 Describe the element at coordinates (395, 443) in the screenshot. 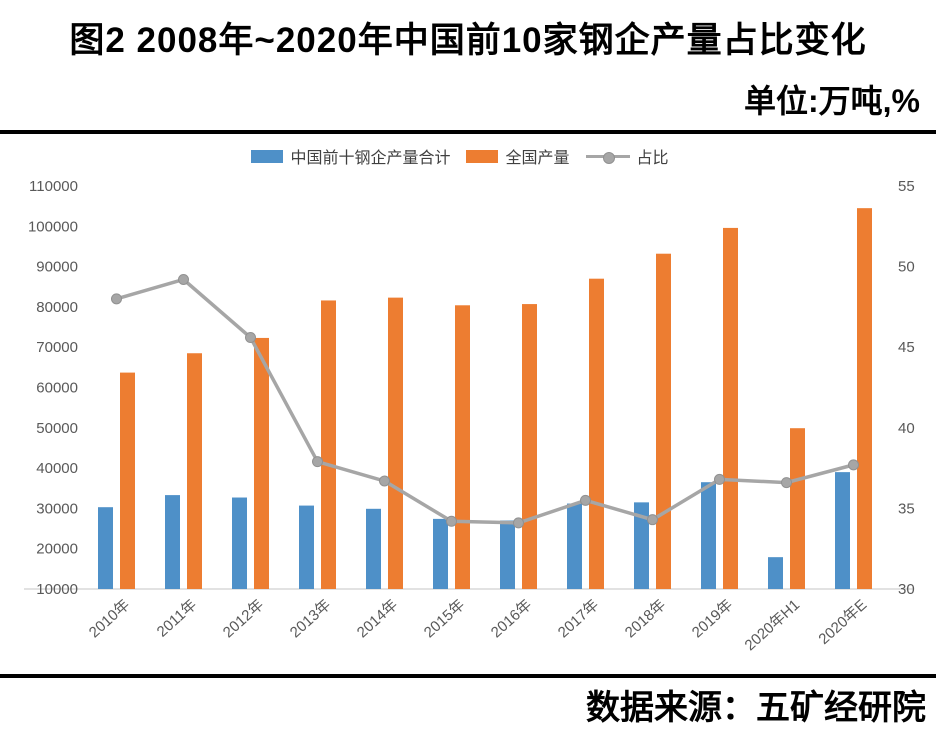

I see `bar-national-2014年` at that location.